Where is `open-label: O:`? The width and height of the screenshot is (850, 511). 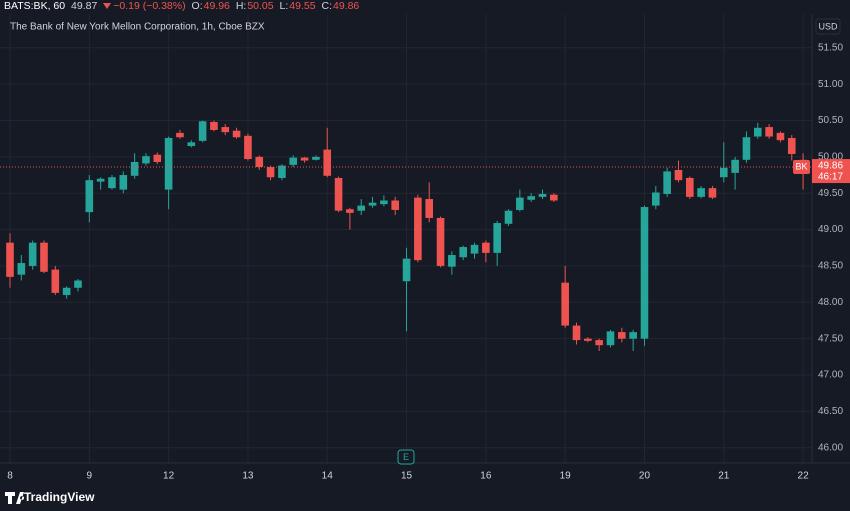 open-label: O: is located at coordinates (197, 6).